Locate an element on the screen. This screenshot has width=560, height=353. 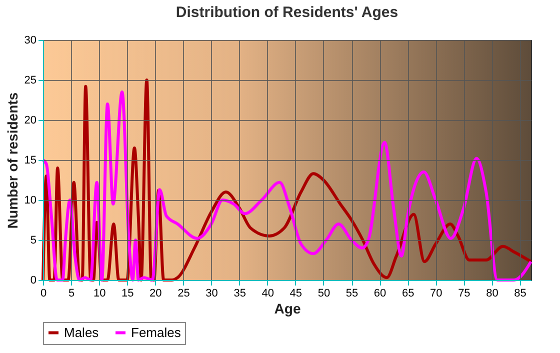
x-tick-label: 30 is located at coordinates (212, 294).